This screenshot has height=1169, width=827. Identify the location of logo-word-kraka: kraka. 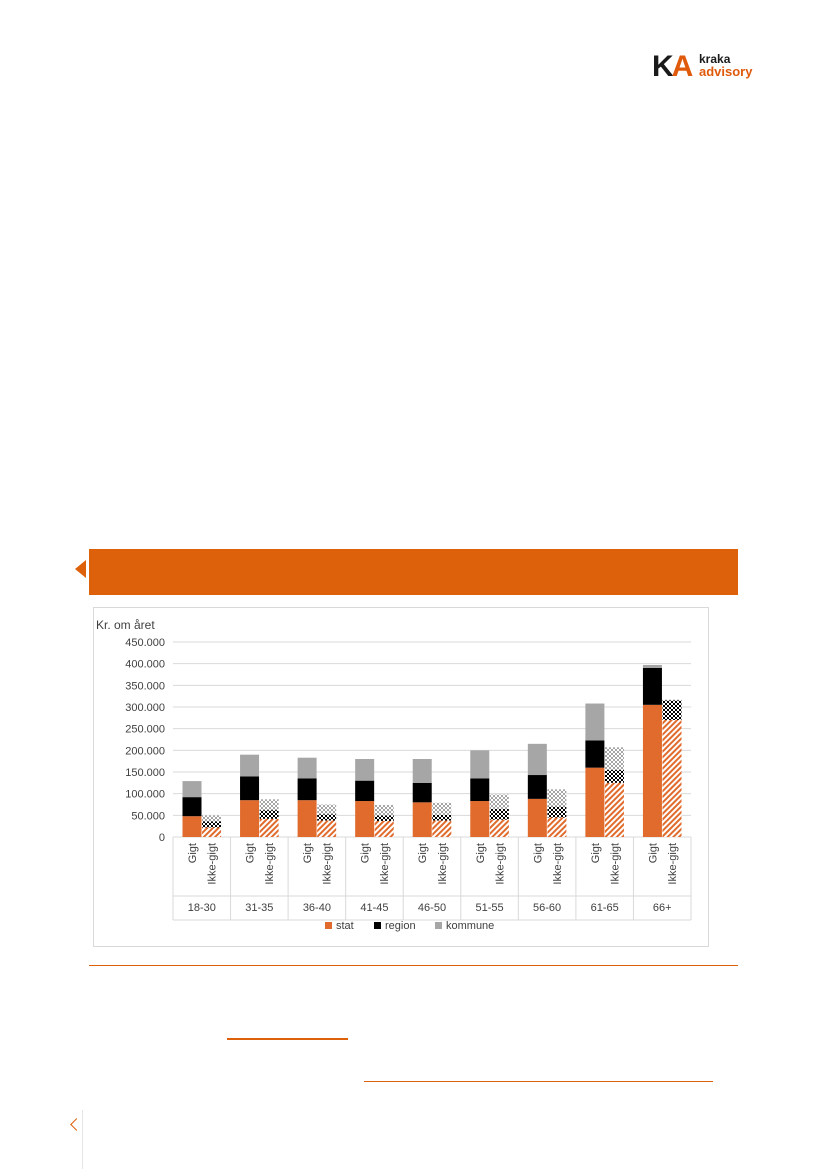
(715, 59).